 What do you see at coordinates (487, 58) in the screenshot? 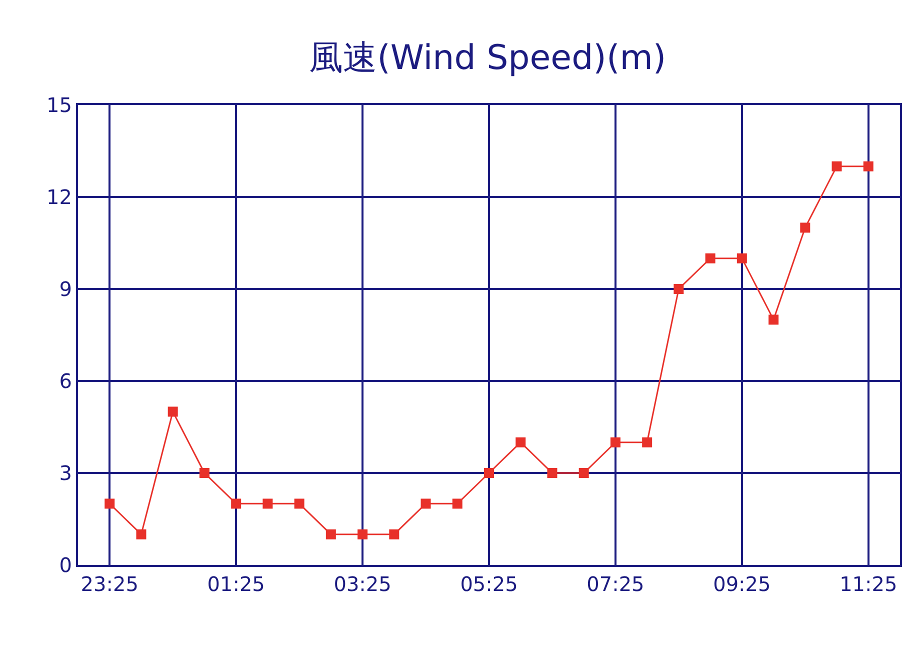
I see `chart-title: 風速(Wind Speed)(m)` at bounding box center [487, 58].